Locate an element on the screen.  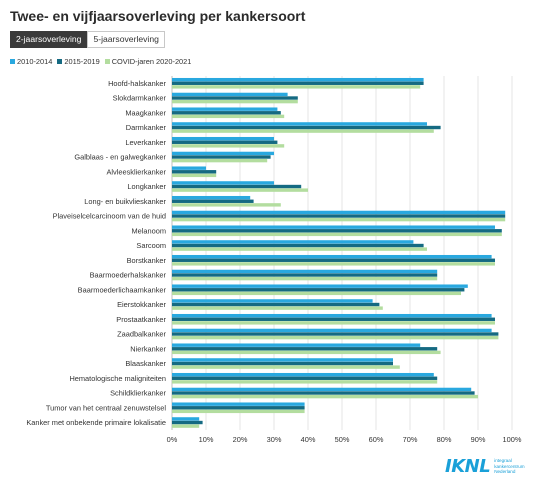
iknl-logo-text: integraal kankercentrum Nederland is located at coordinates (509, 466).